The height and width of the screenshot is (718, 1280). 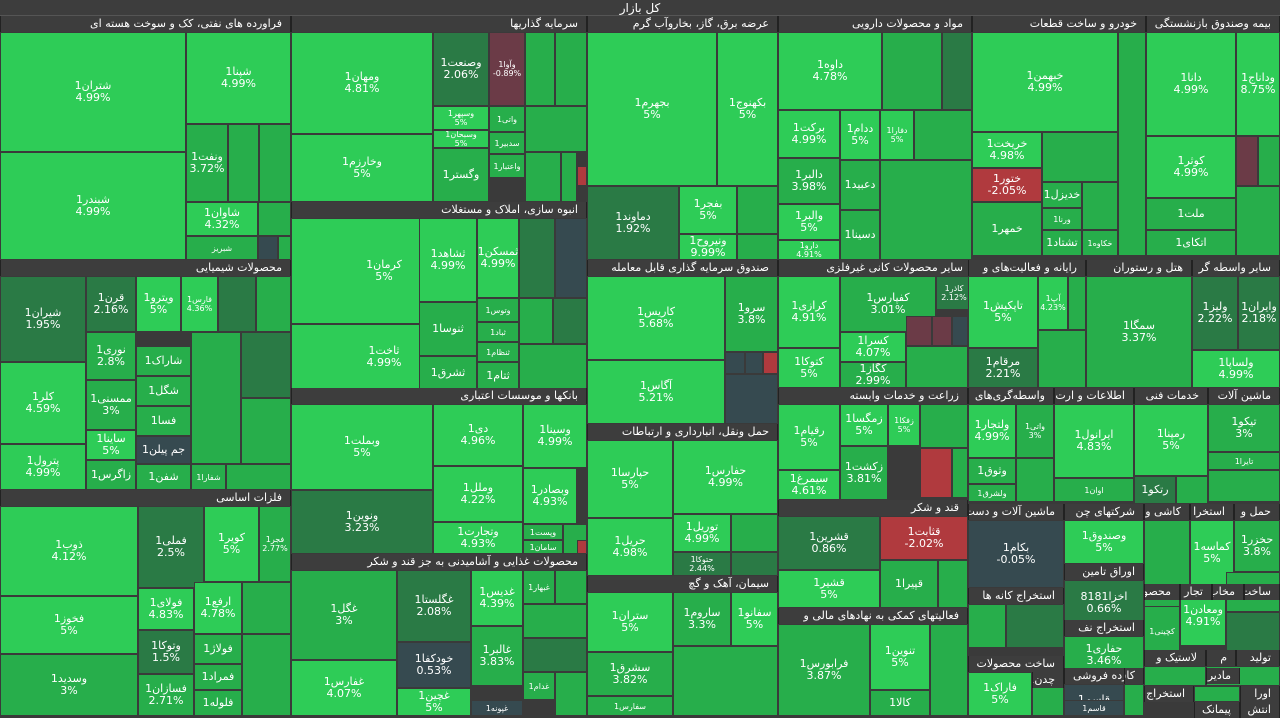 I want to click on stock-cell: ارفع1 4.78%, so click(x=218, y=608).